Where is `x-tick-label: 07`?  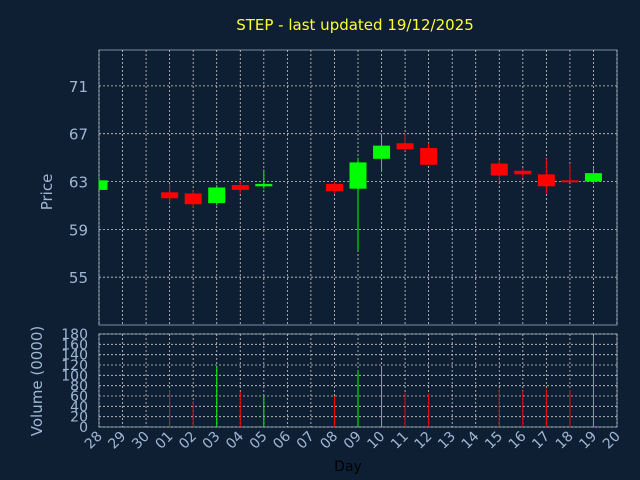 x-tick-label: 07 is located at coordinates (306, 441).